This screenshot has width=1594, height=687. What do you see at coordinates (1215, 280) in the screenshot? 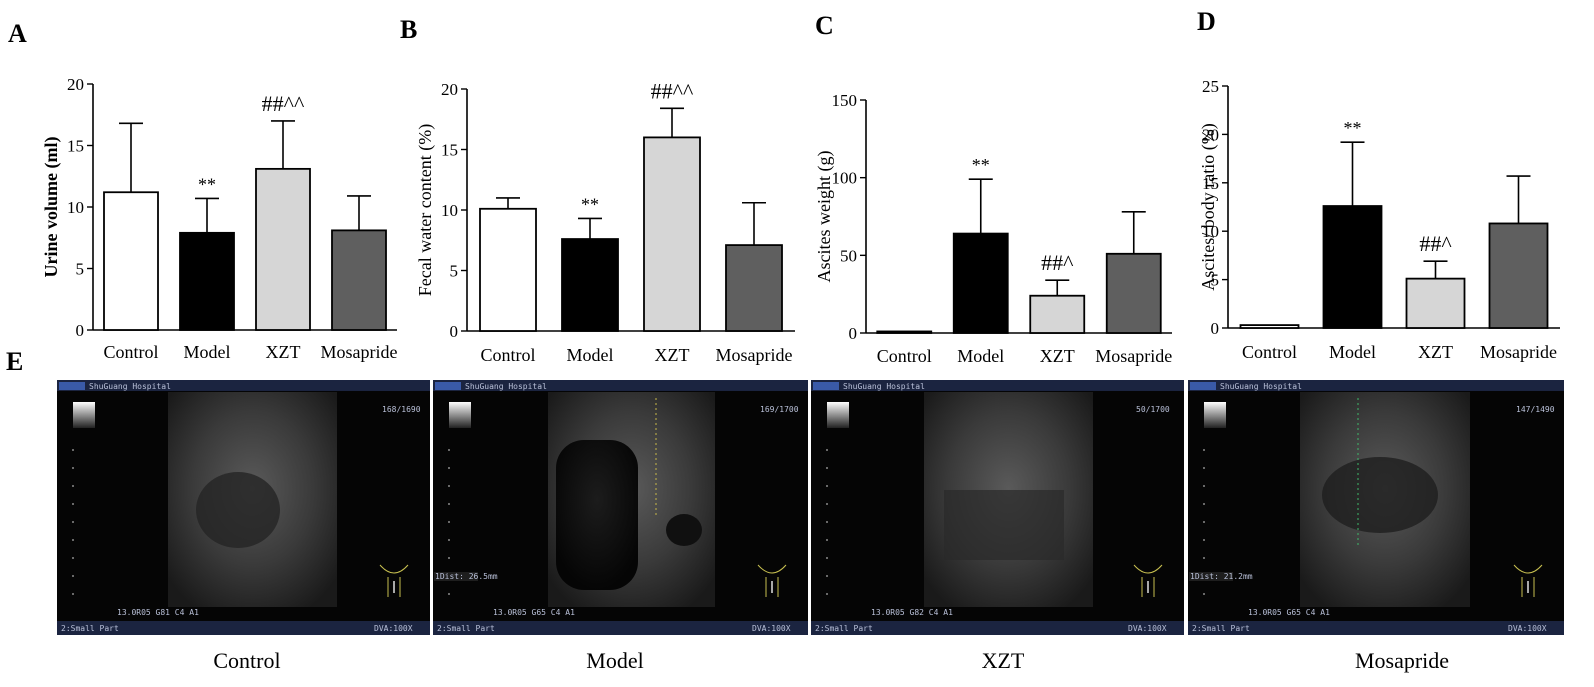
I see `y-tick-label: 5` at bounding box center [1215, 280].